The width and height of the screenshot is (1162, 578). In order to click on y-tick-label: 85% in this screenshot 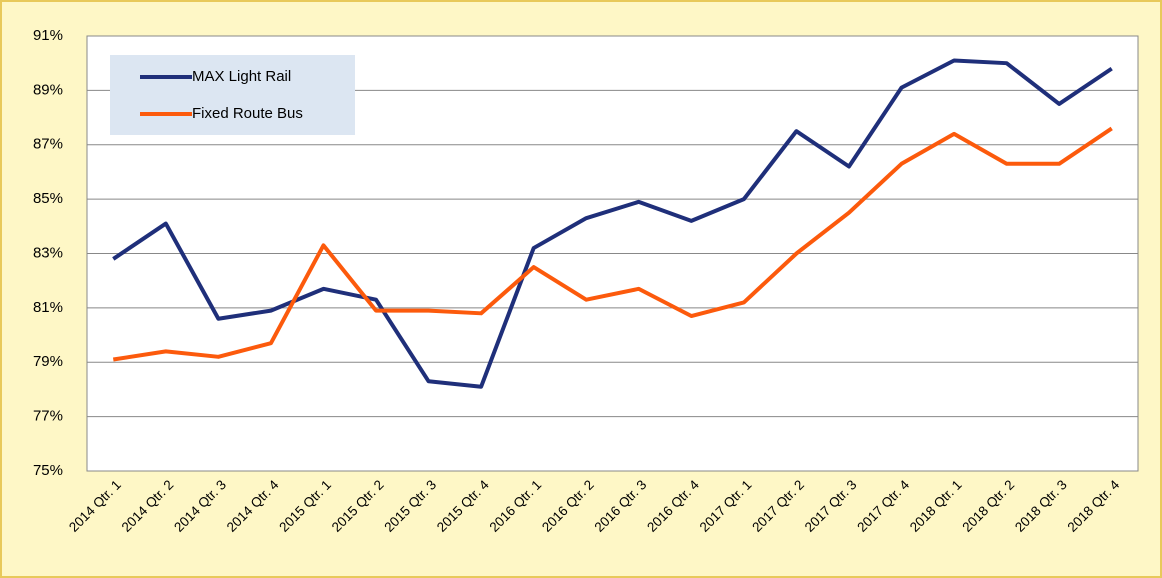, I will do `click(48, 198)`.